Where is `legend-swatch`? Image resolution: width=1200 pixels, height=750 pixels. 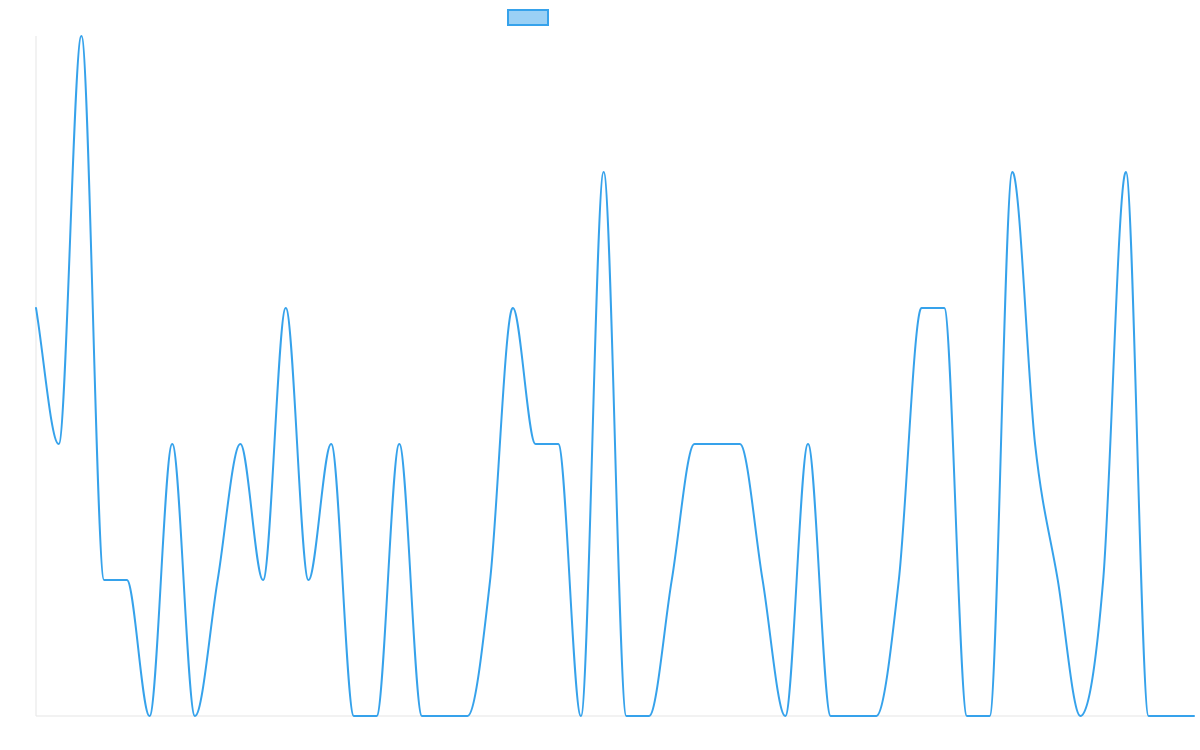
legend-swatch is located at coordinates (528, 17).